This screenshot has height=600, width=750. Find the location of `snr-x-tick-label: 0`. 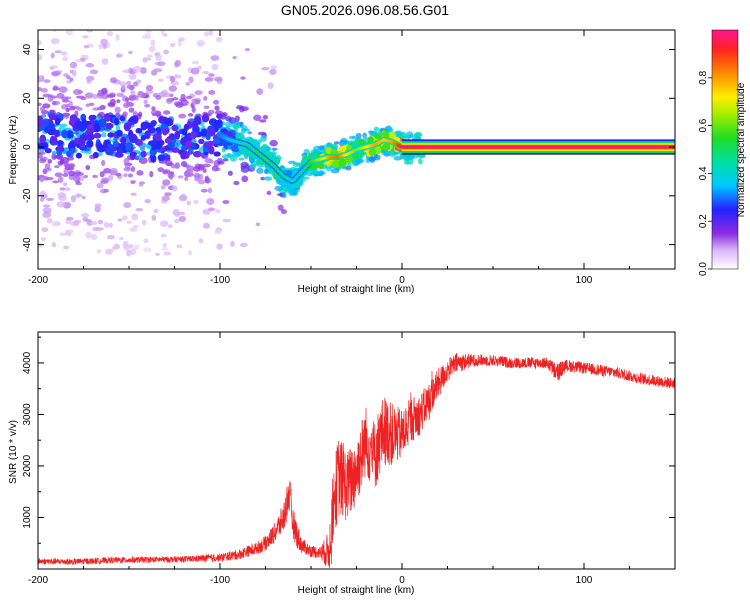

snr-x-tick-label: 0 is located at coordinates (402, 580).